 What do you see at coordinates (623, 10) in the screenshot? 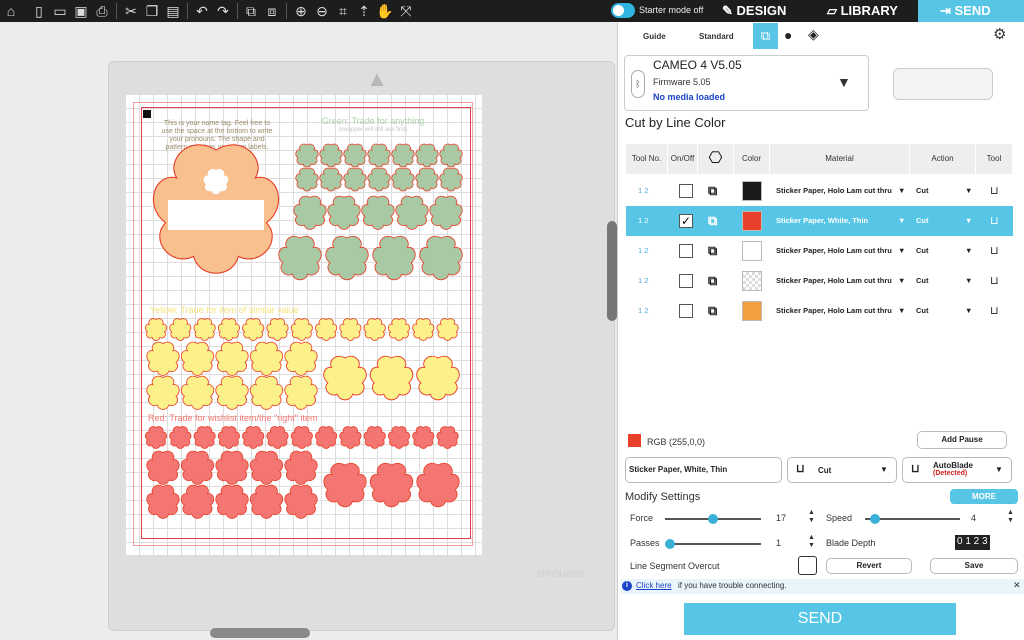
I see `starter-mode-toggle` at bounding box center [623, 10].